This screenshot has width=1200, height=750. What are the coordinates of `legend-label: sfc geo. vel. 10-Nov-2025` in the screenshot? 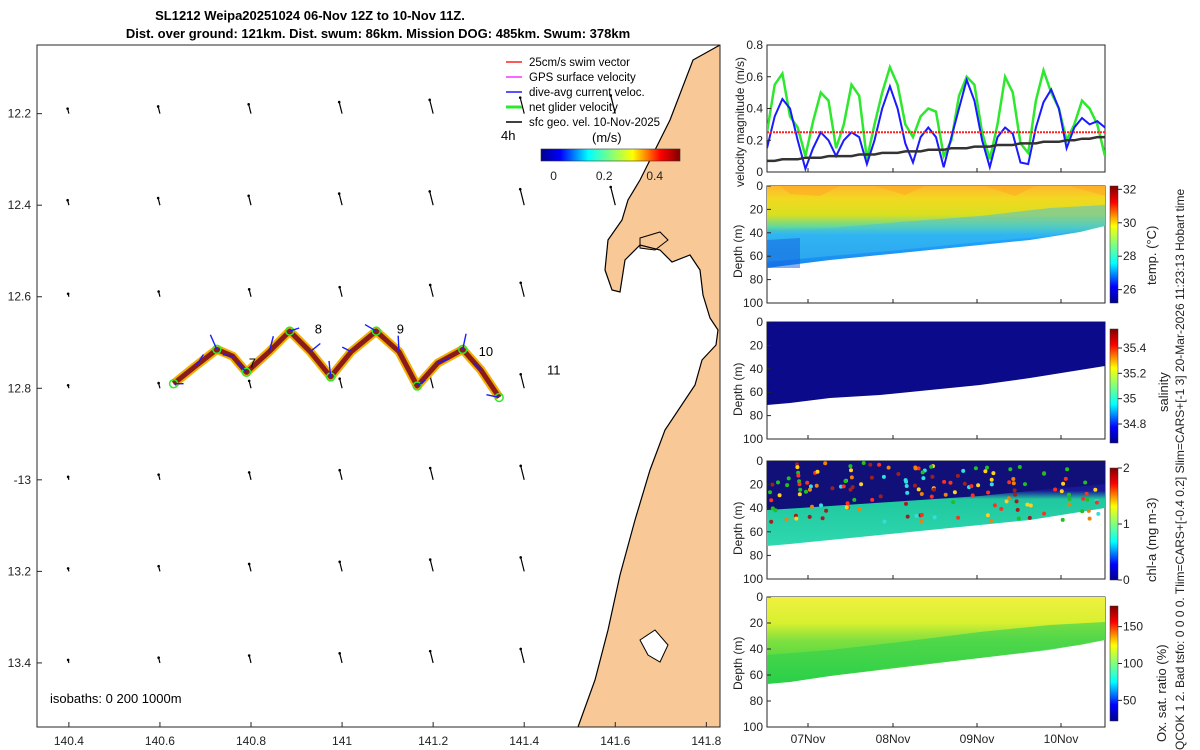 It's located at (594, 123).